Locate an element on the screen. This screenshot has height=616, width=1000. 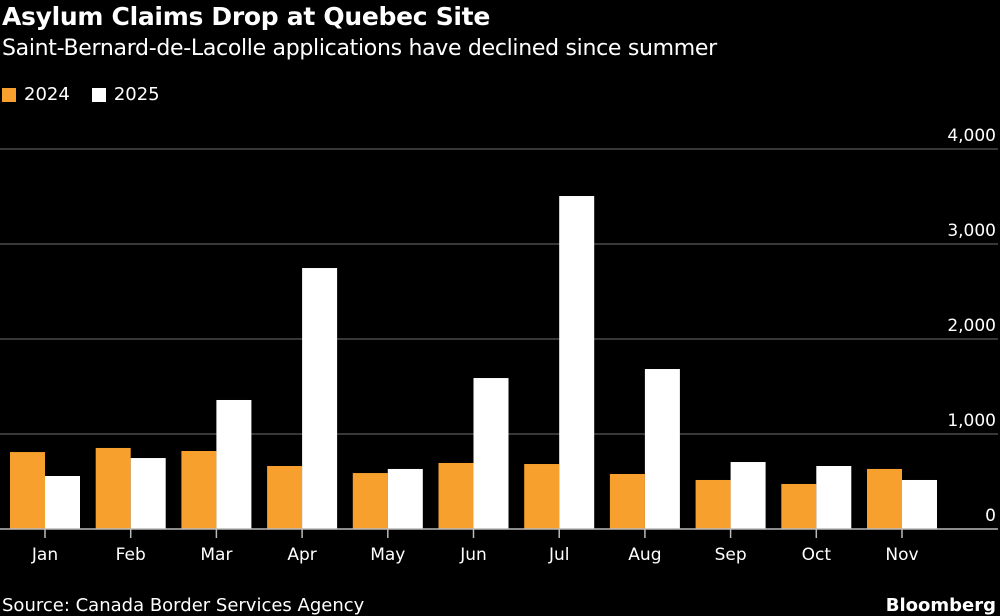
bar-2025-jun is located at coordinates (491, 453).